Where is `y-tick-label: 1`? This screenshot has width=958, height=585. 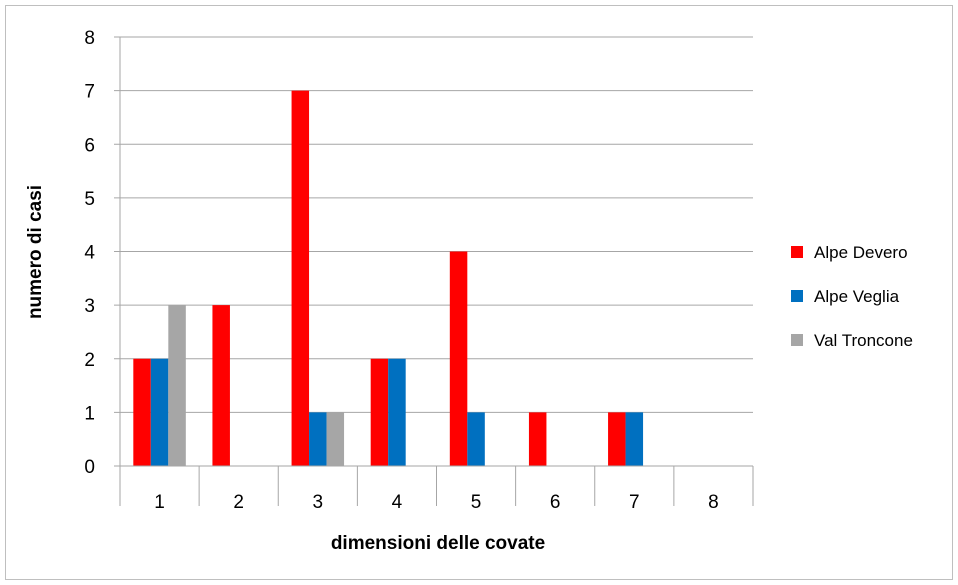
y-tick-label: 1 is located at coordinates (89, 413).